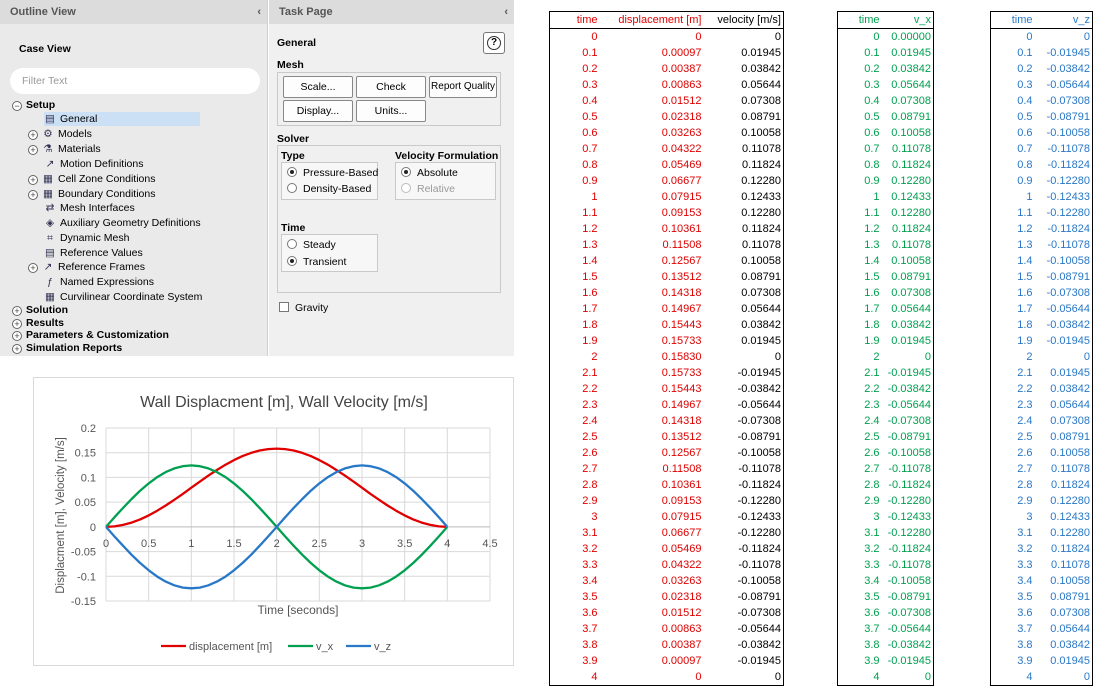 The image size is (1096, 687). I want to click on table-cell: 0.3, so click(590, 85).